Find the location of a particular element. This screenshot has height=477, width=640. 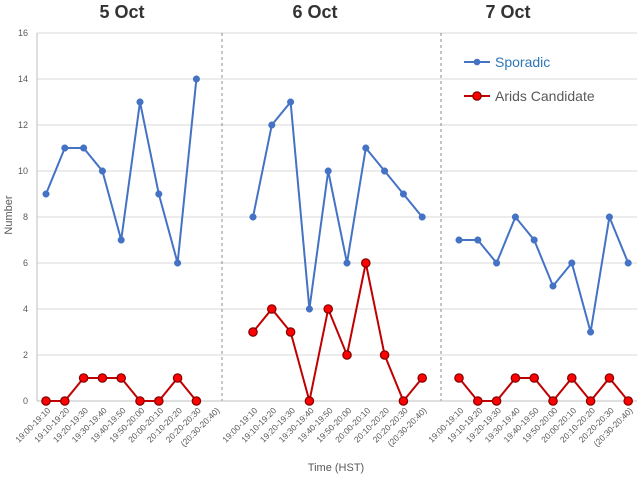

y-tick-label: 16 is located at coordinates (23, 33).